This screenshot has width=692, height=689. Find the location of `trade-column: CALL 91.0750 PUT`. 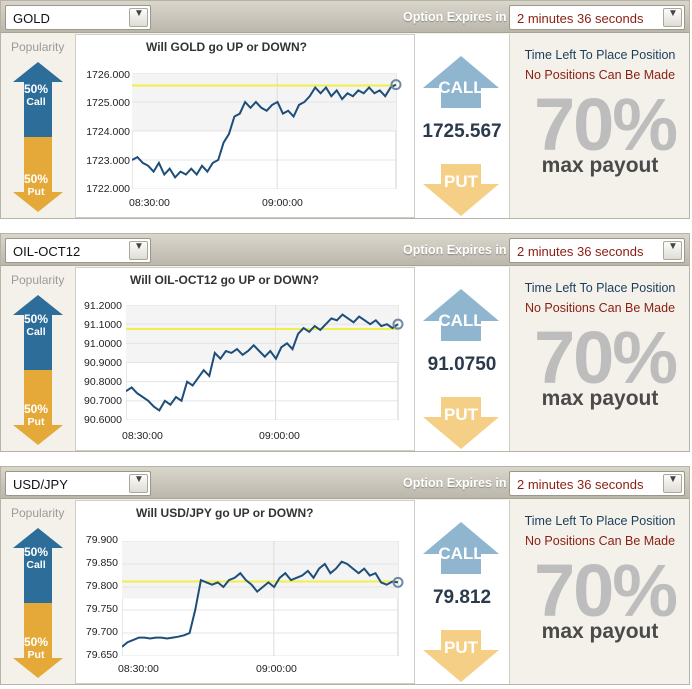

trade-column: CALL 91.0750 PUT is located at coordinates (462, 359).